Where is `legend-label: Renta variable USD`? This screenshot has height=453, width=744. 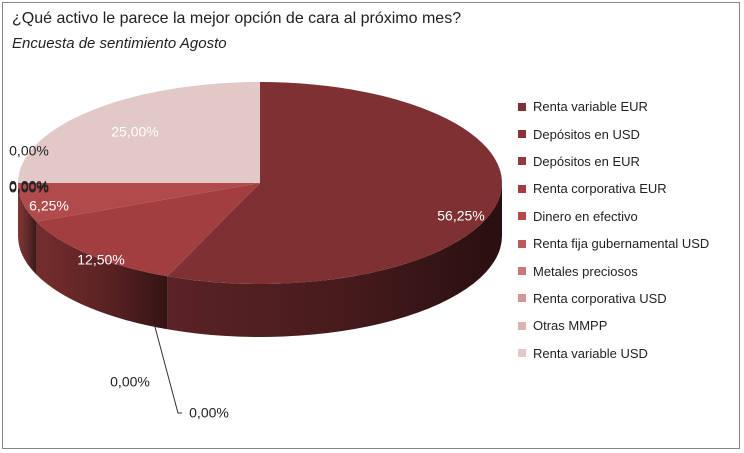 legend-label: Renta variable USD is located at coordinates (590, 353).